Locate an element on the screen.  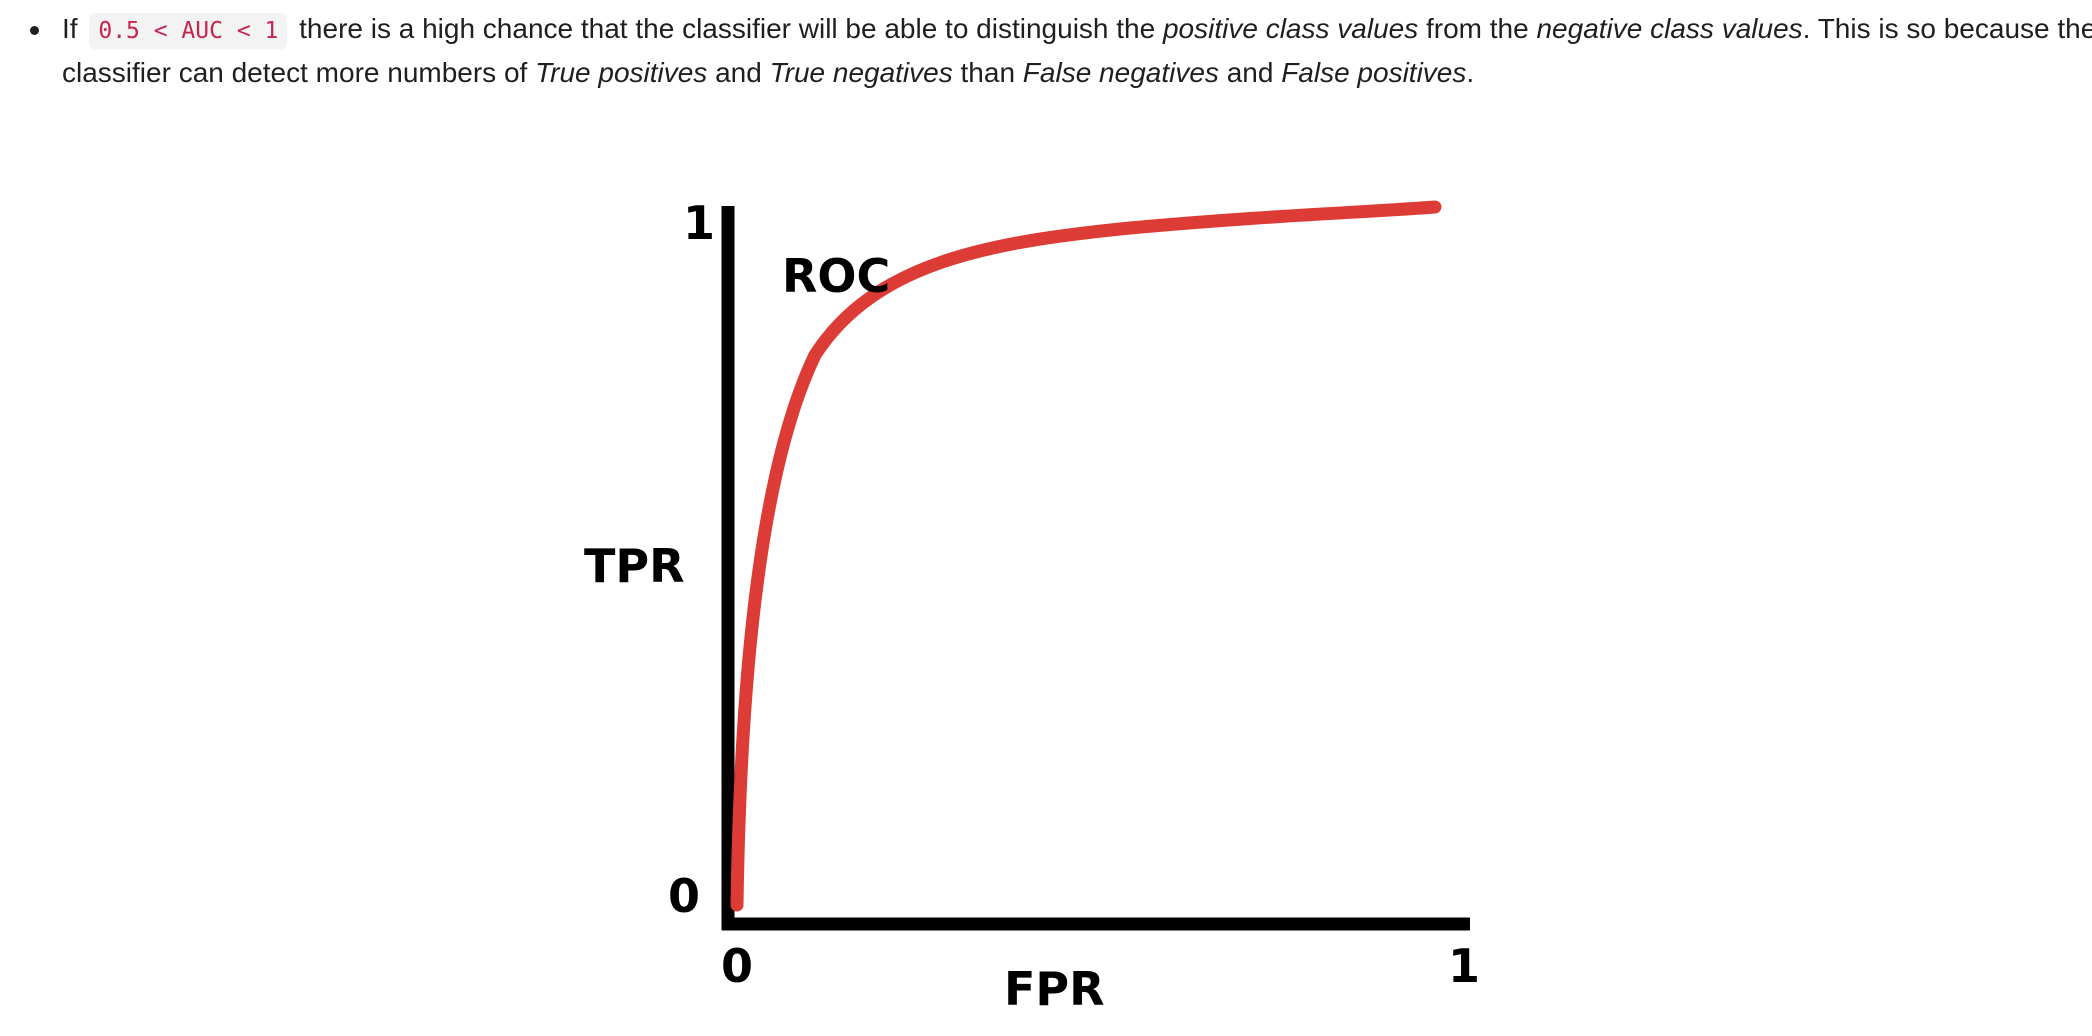
roc-curve-label: ROC is located at coordinates (836, 276).